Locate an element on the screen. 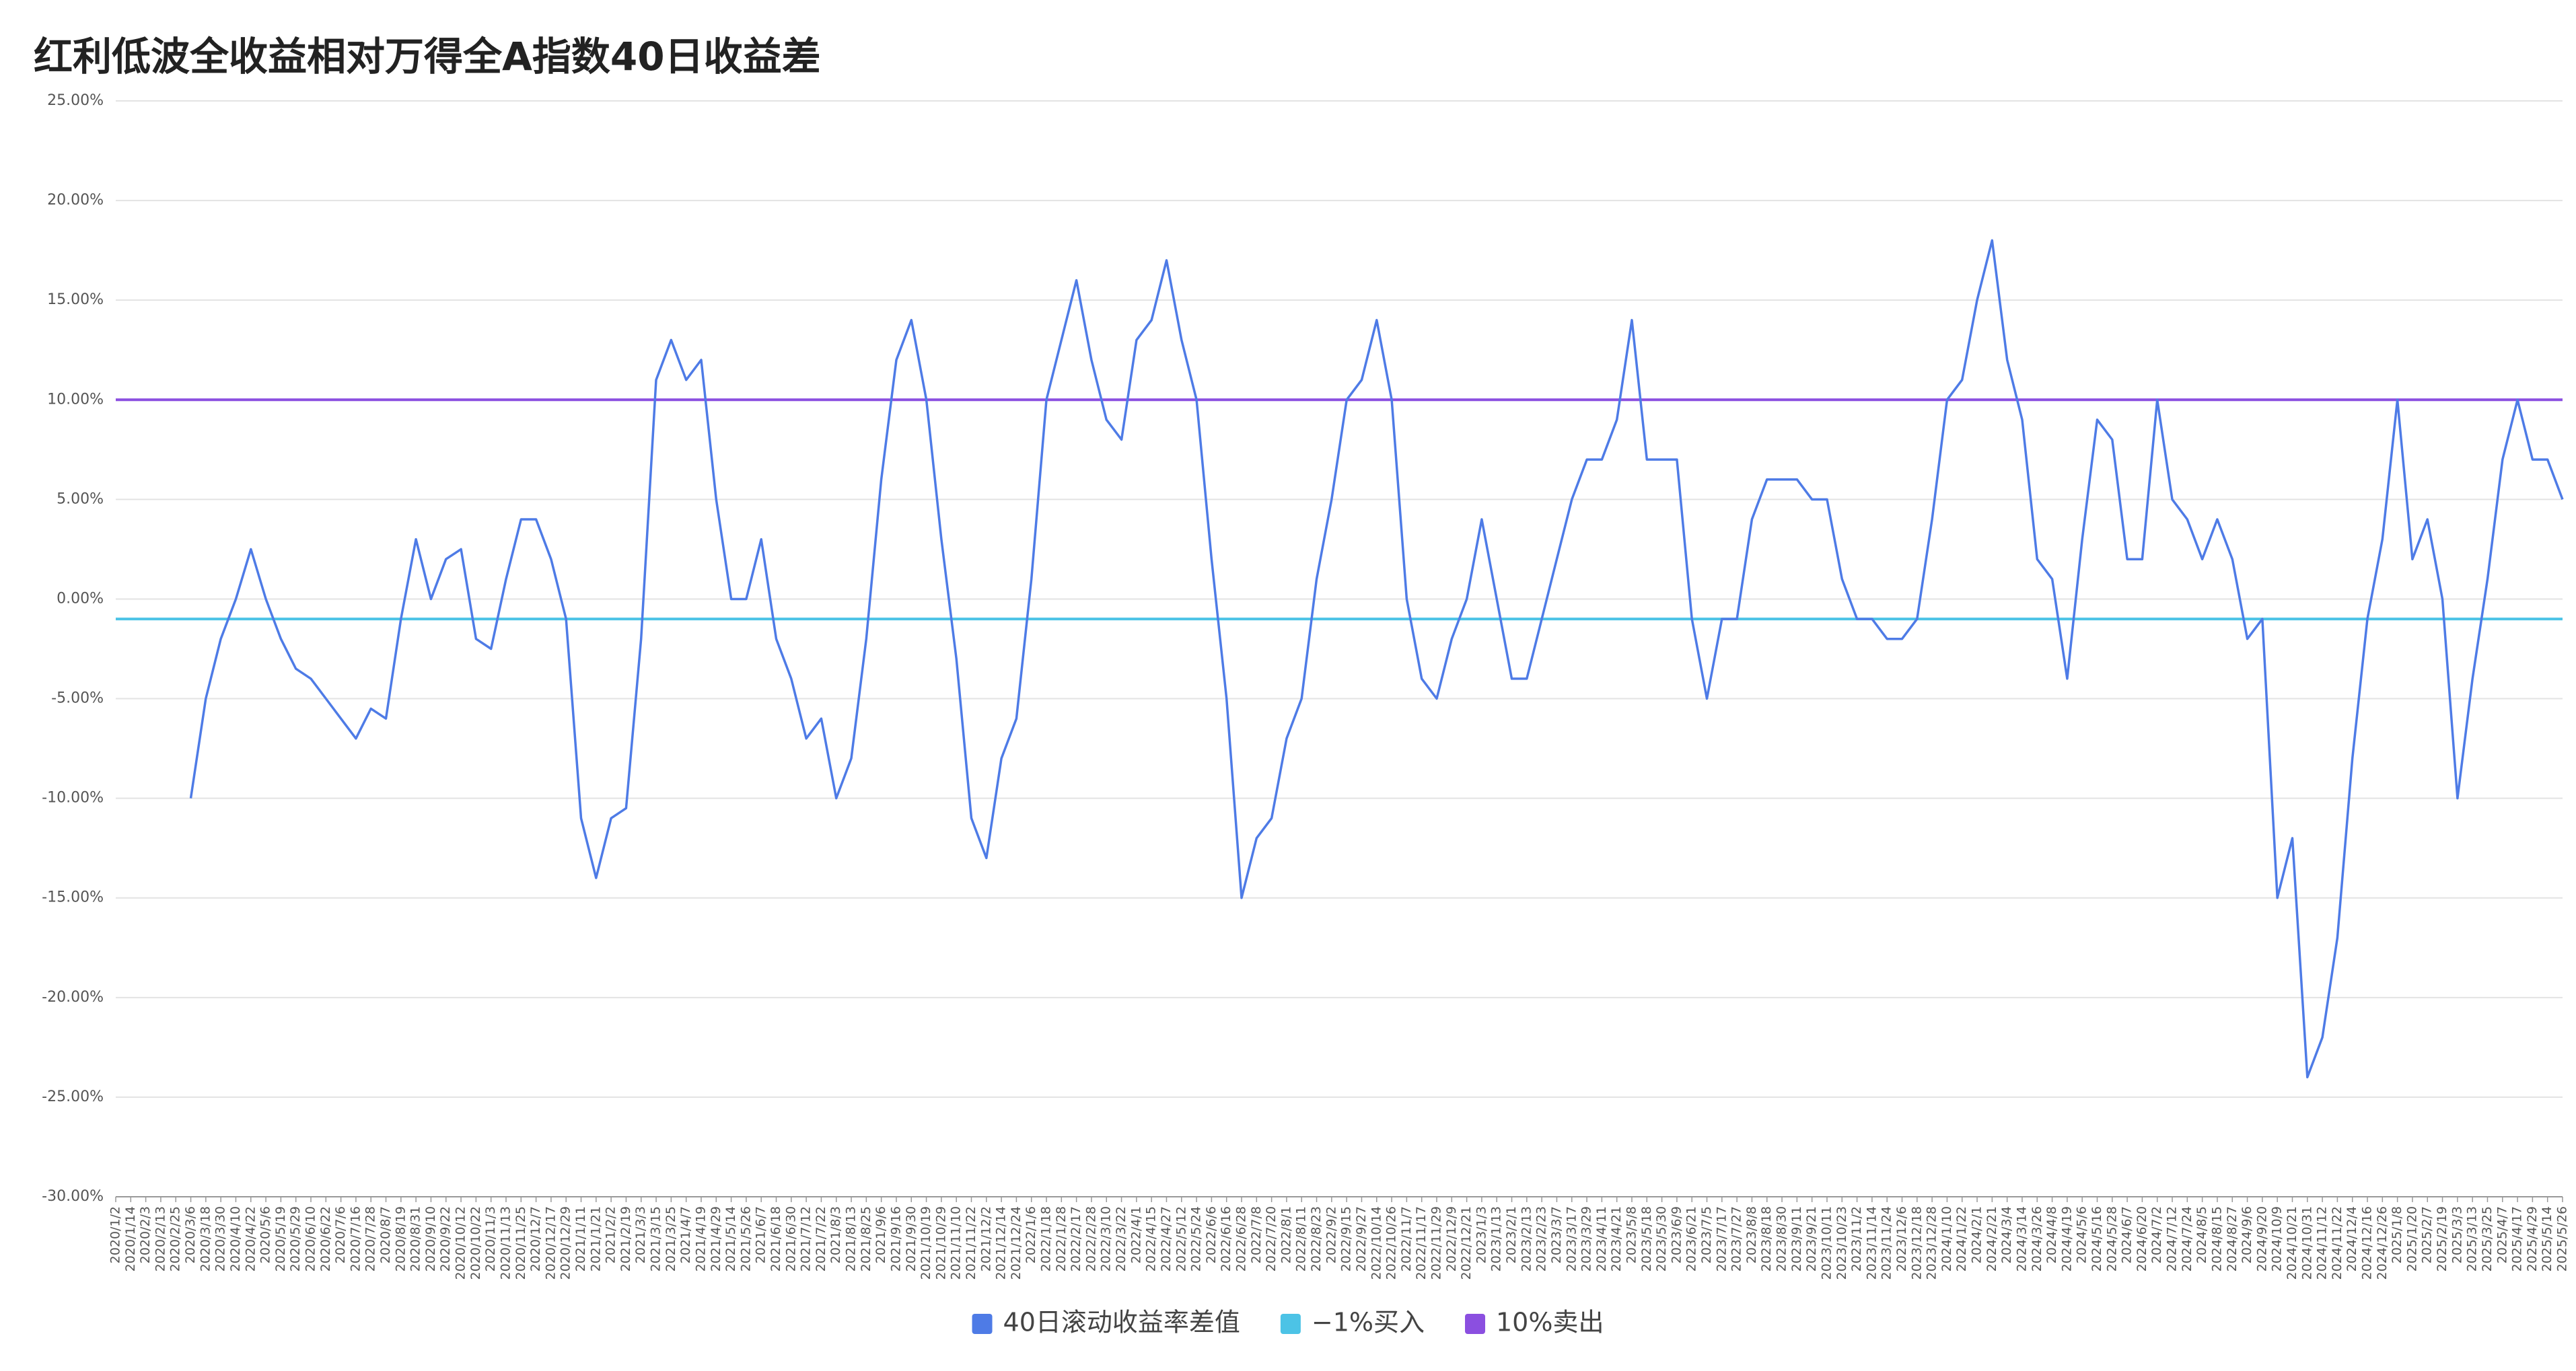  x-tick-label: 2023/1/13 is located at coordinates (1496, 1238).